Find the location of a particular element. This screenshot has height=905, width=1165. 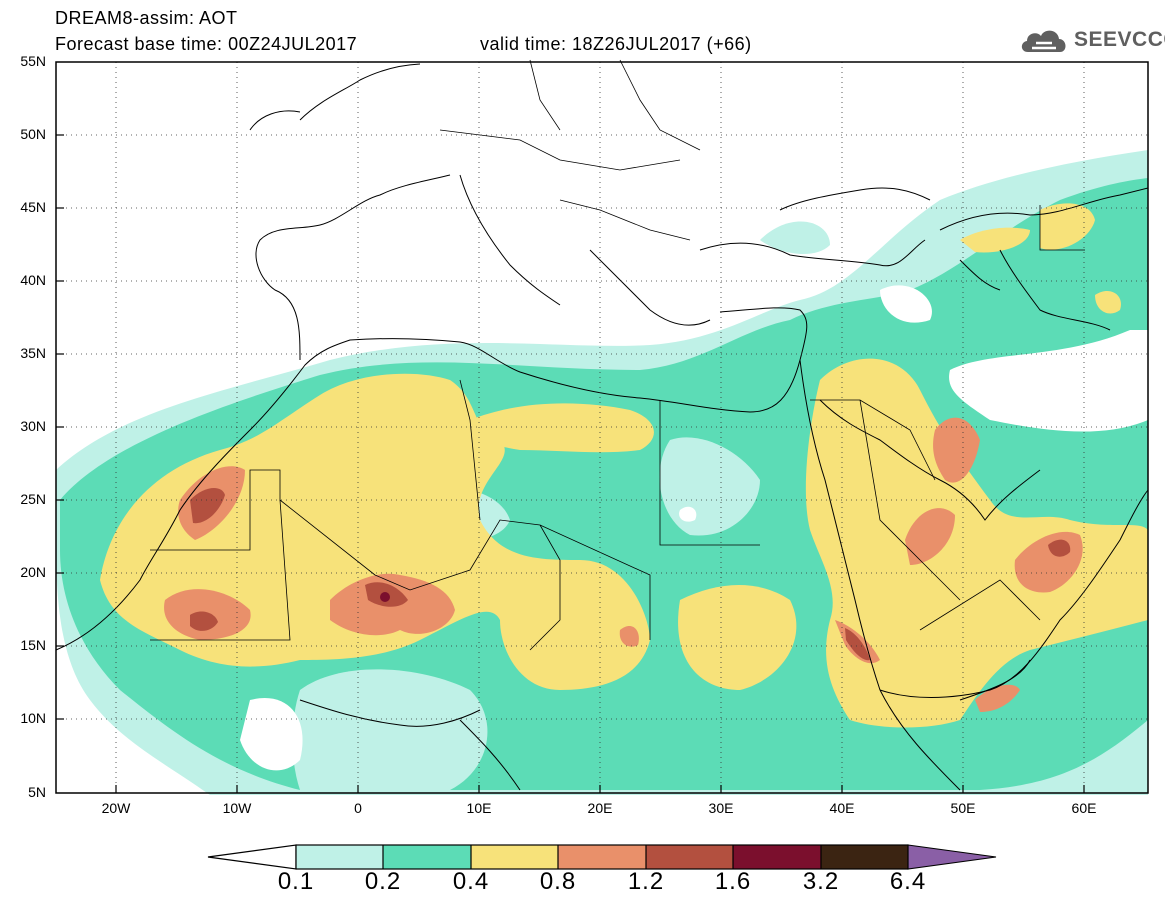

lat-label: 20N is located at coordinates (33, 572).